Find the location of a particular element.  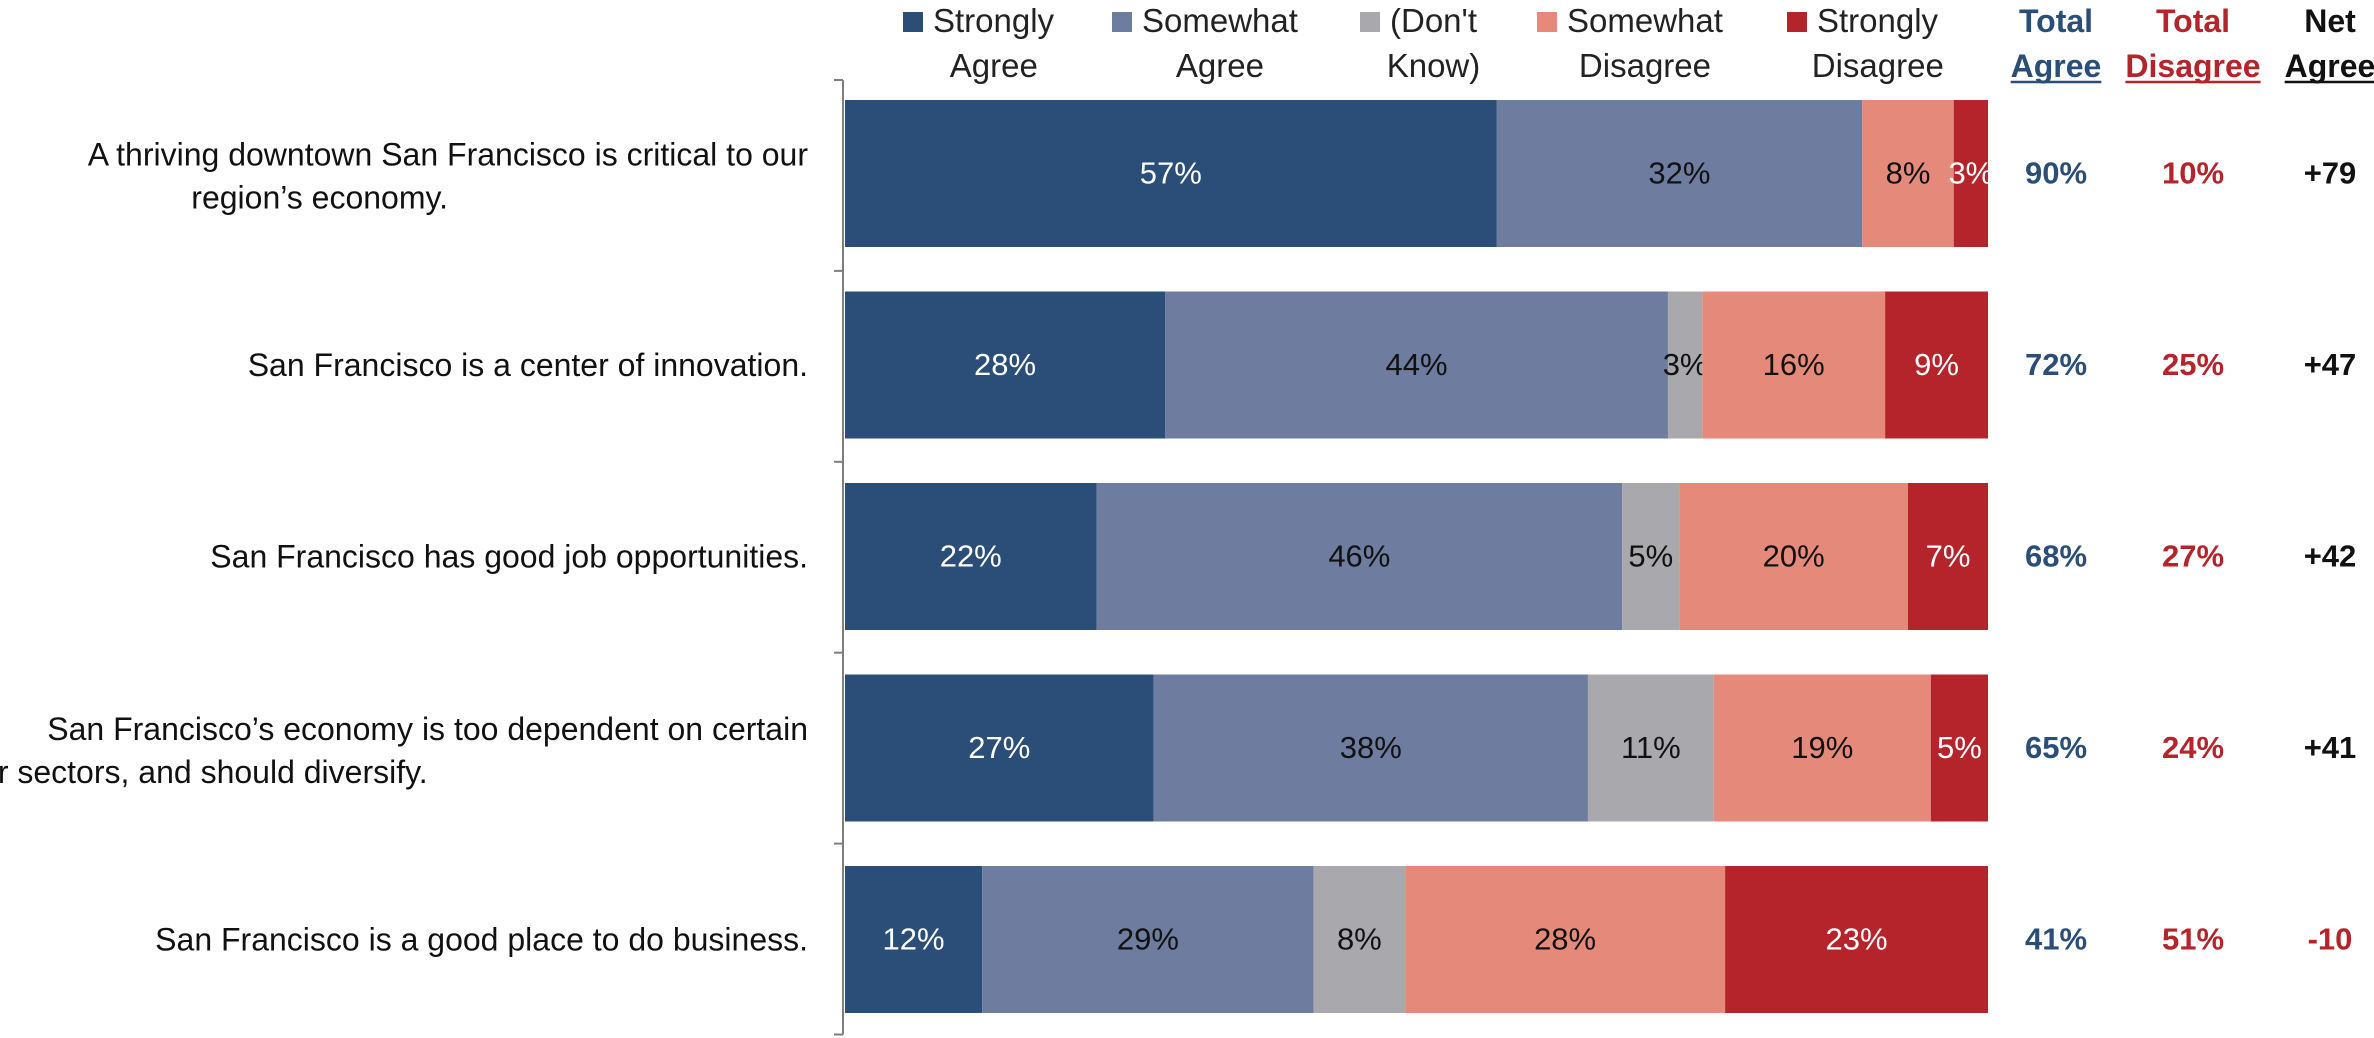

summary-value: 10% is located at coordinates (2193, 173).